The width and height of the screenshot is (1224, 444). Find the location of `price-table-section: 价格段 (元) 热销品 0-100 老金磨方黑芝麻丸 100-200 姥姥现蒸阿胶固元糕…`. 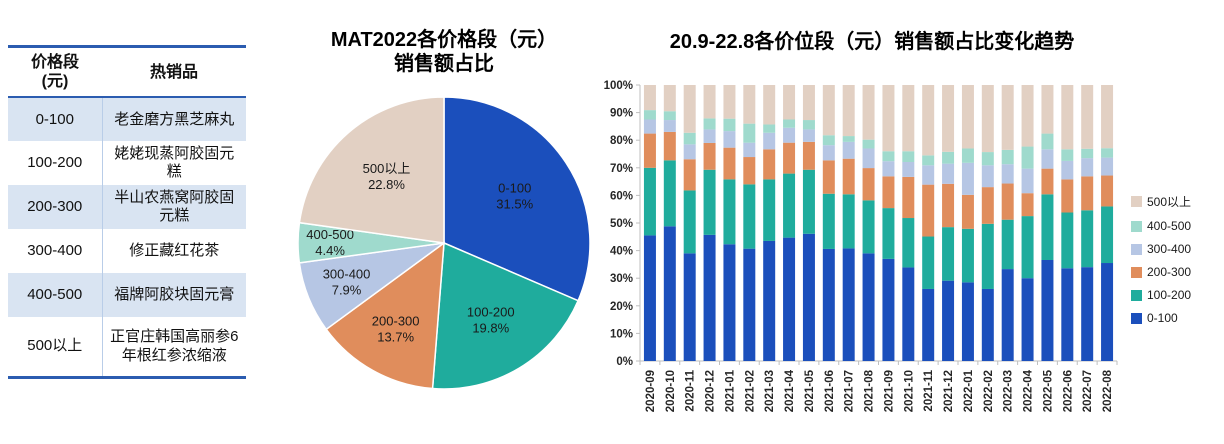

price-table-section: 价格段 (元) 热销品 0-100 老金磨方黑芝麻丸 100-200 姥姥现蒸阿胶固元糕… is located at coordinates (127, 212).